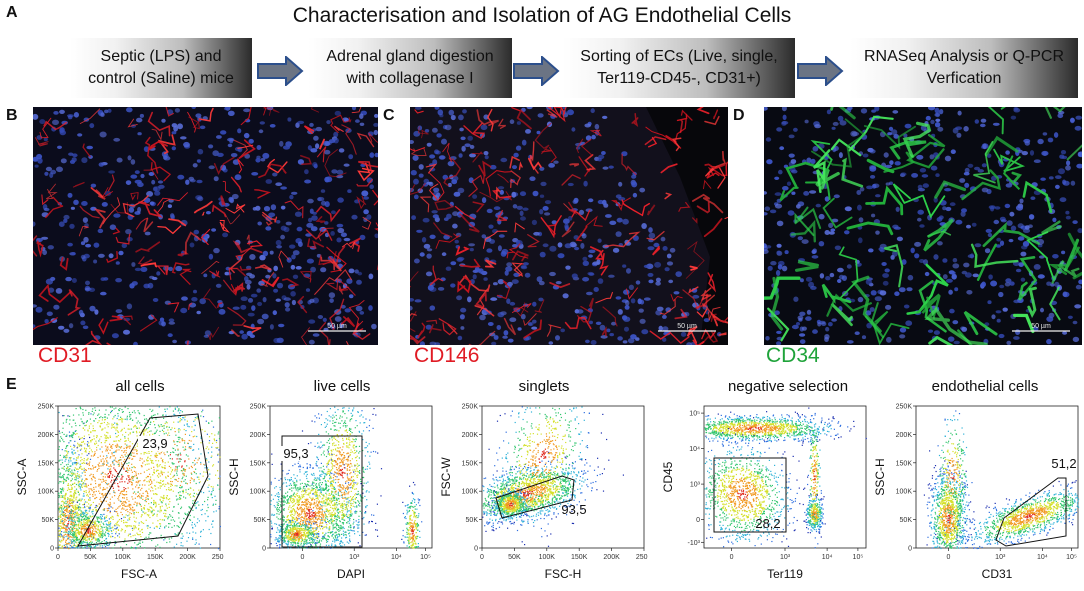  Describe the element at coordinates (694, 449) in the screenshot. I see `y-tick-label: 10⁴` at that location.